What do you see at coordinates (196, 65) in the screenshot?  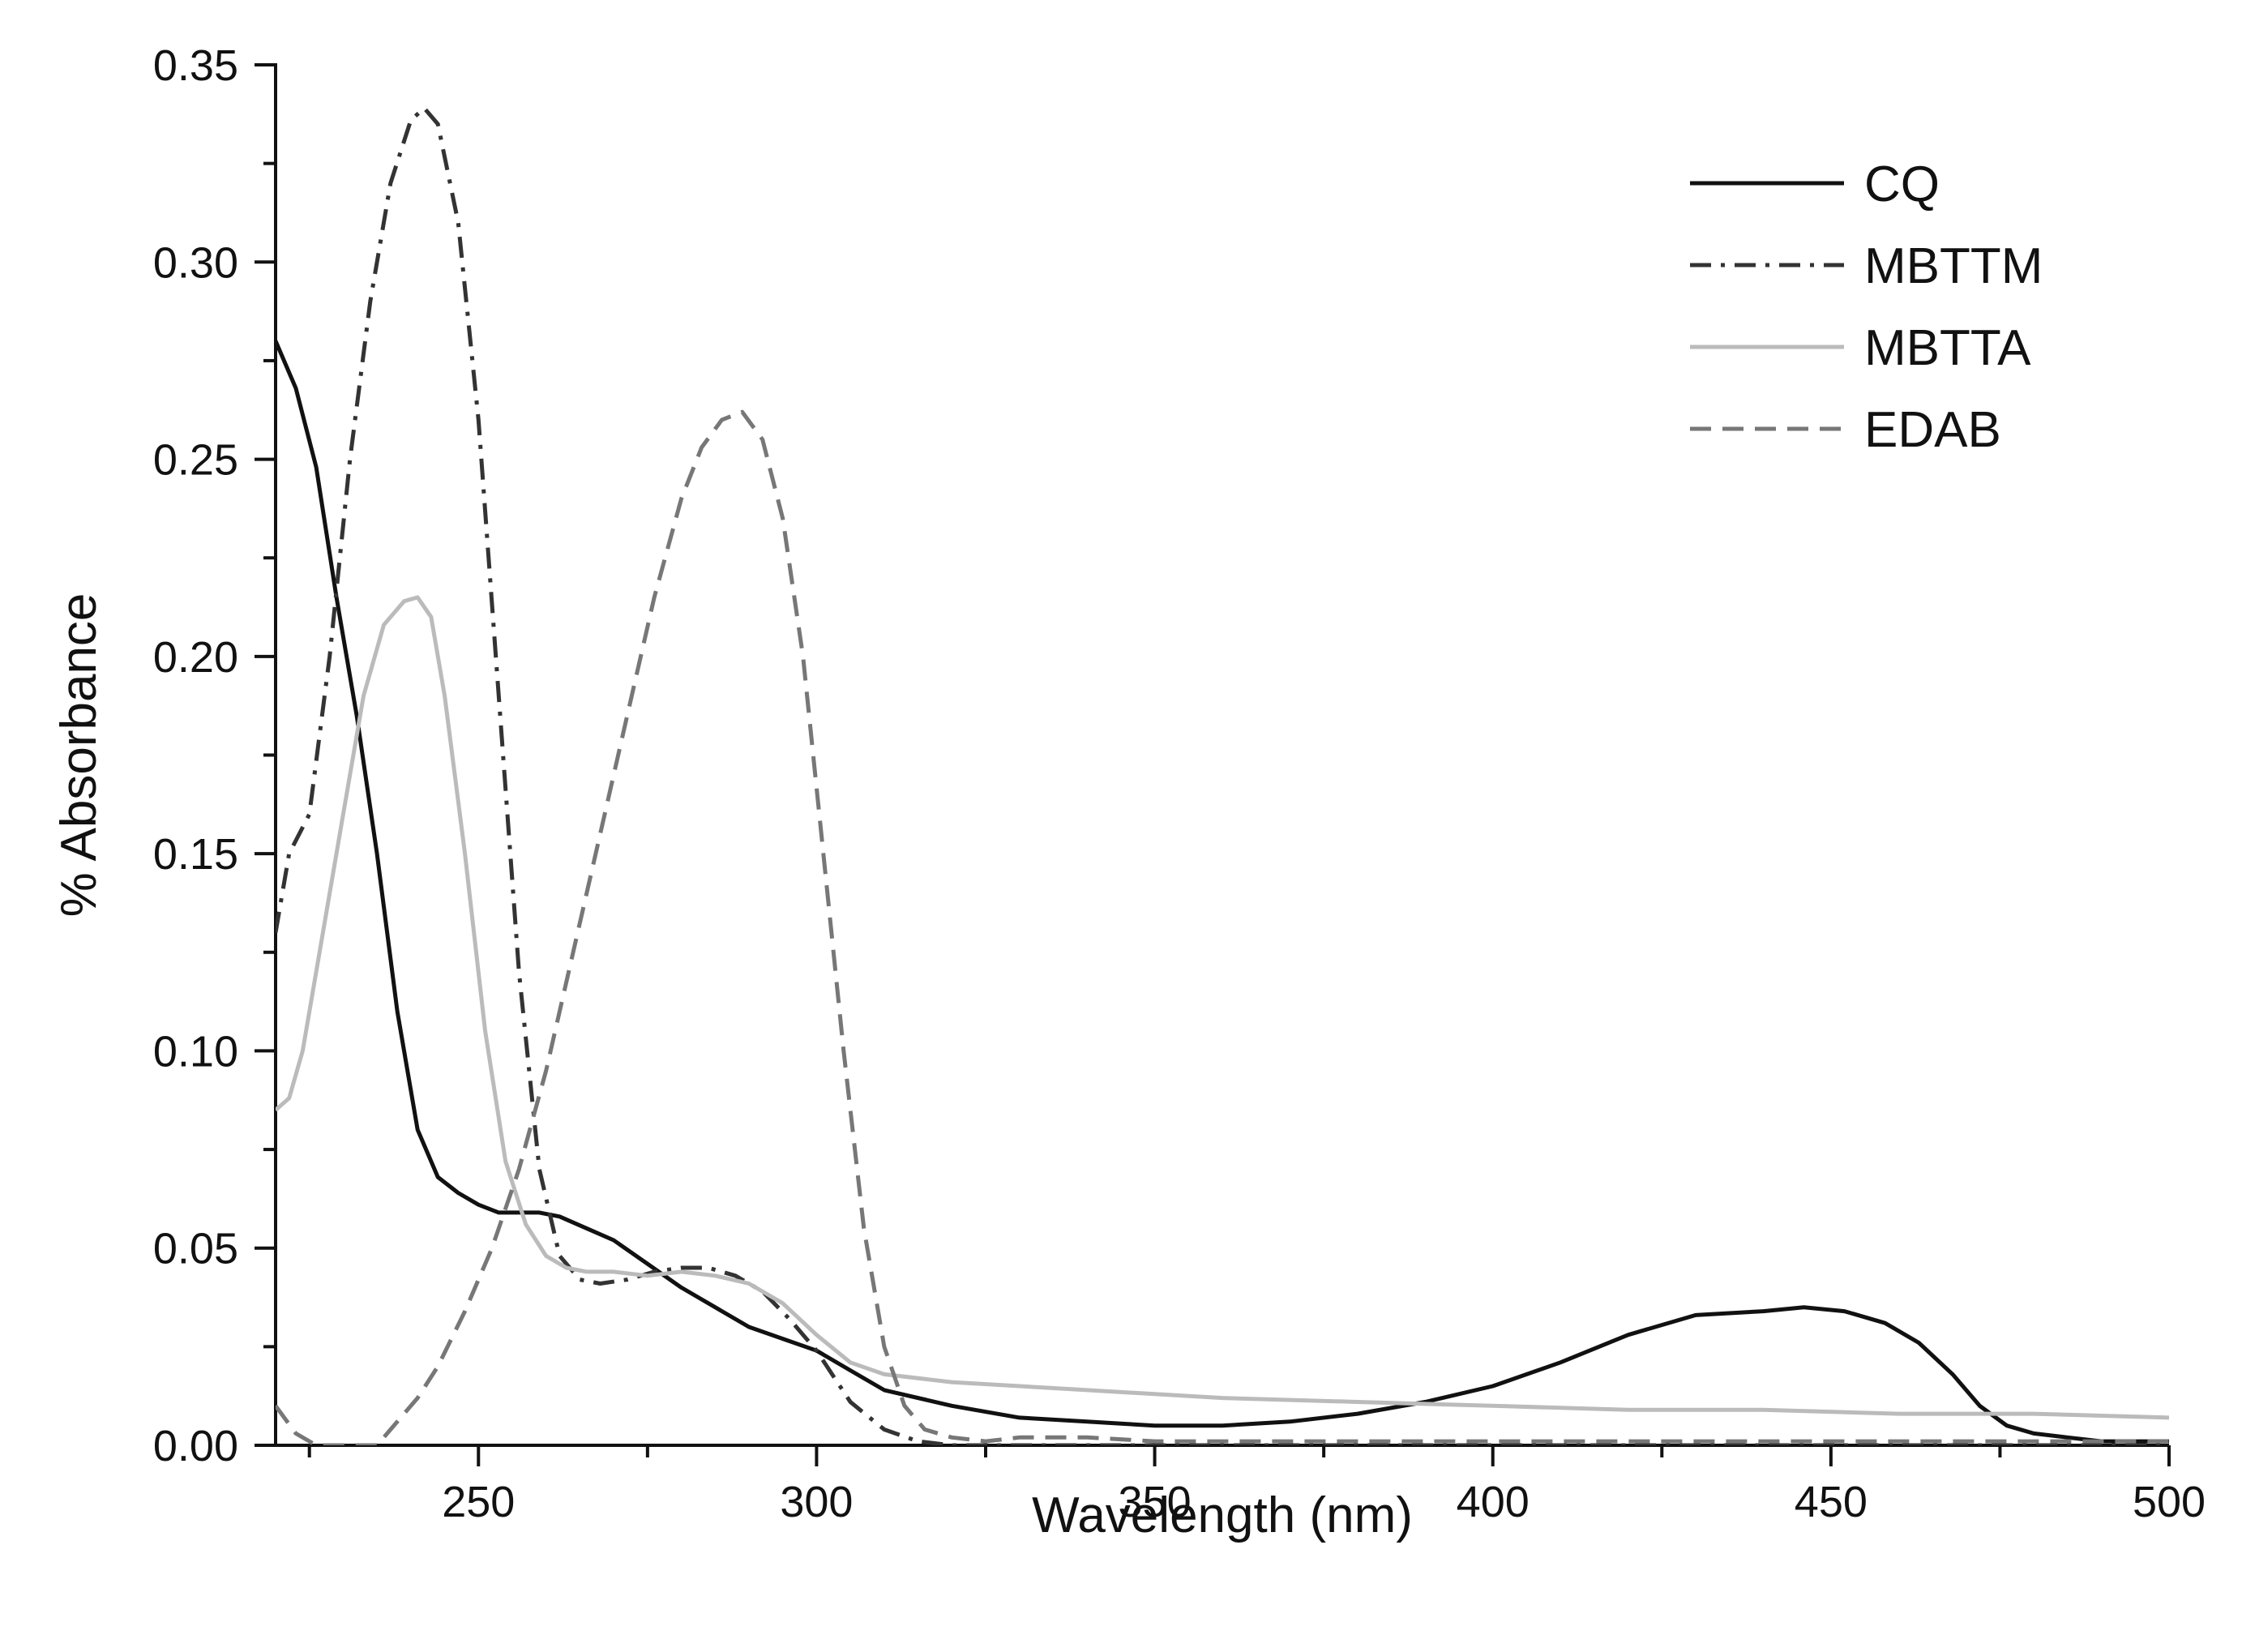 I see `y-tick-label: 0.35` at bounding box center [196, 65].